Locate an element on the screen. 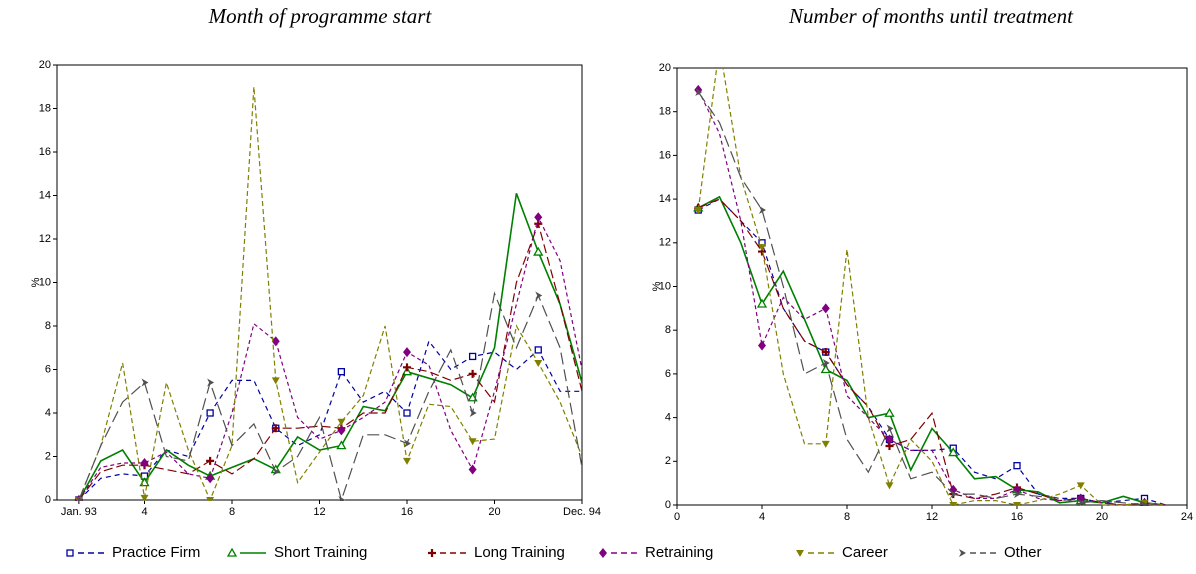  legend-item: Short Training is located at coordinates (296, 552).